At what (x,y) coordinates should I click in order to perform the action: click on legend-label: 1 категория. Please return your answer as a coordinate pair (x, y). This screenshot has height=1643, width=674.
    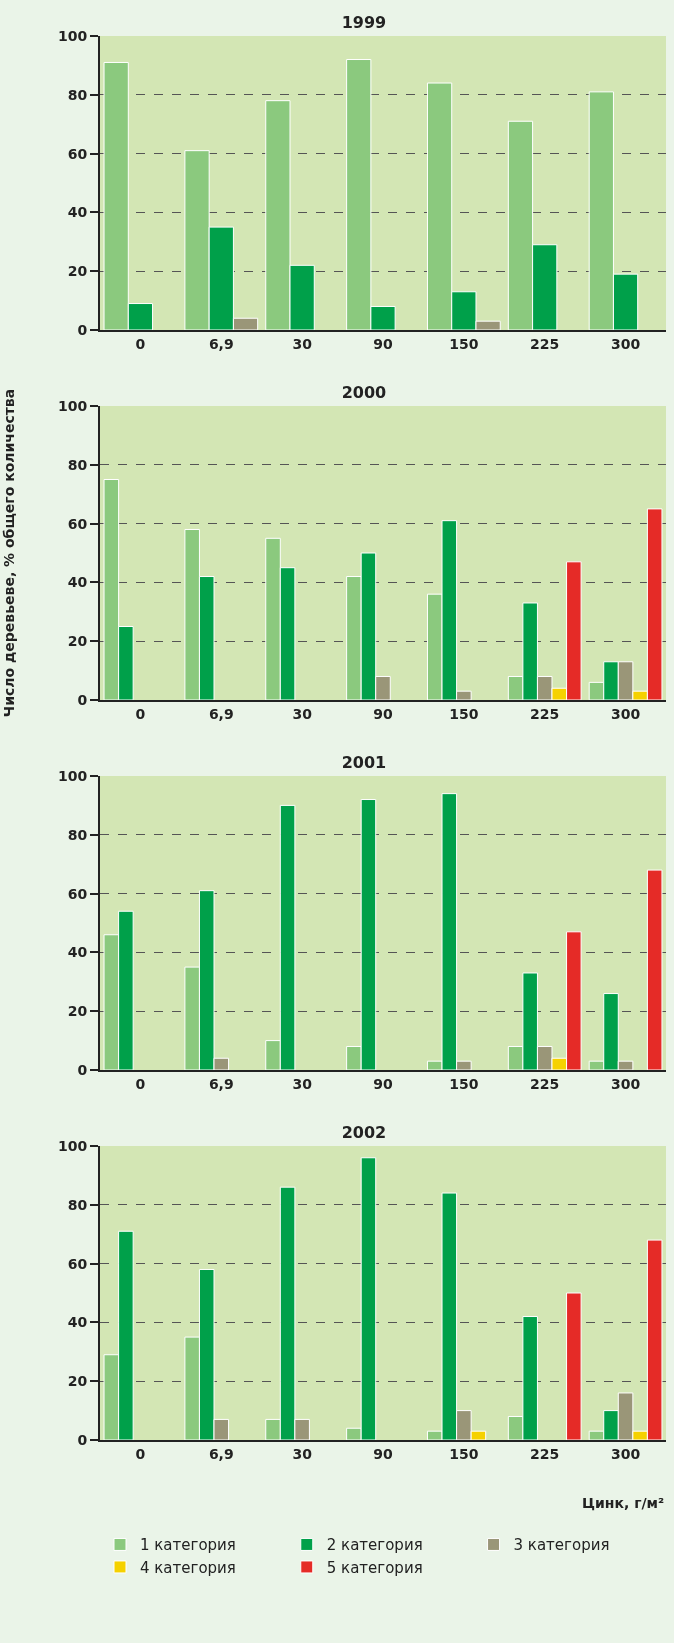
    Looking at the image, I should click on (188, 1545).